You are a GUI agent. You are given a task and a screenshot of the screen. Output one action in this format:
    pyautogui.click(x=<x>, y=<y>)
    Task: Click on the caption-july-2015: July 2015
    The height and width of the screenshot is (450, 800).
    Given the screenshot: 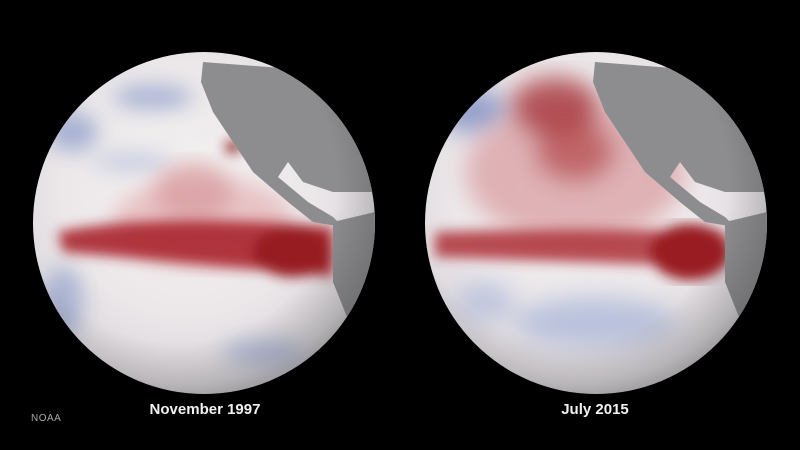 What is the action you would take?
    pyautogui.click(x=595, y=409)
    